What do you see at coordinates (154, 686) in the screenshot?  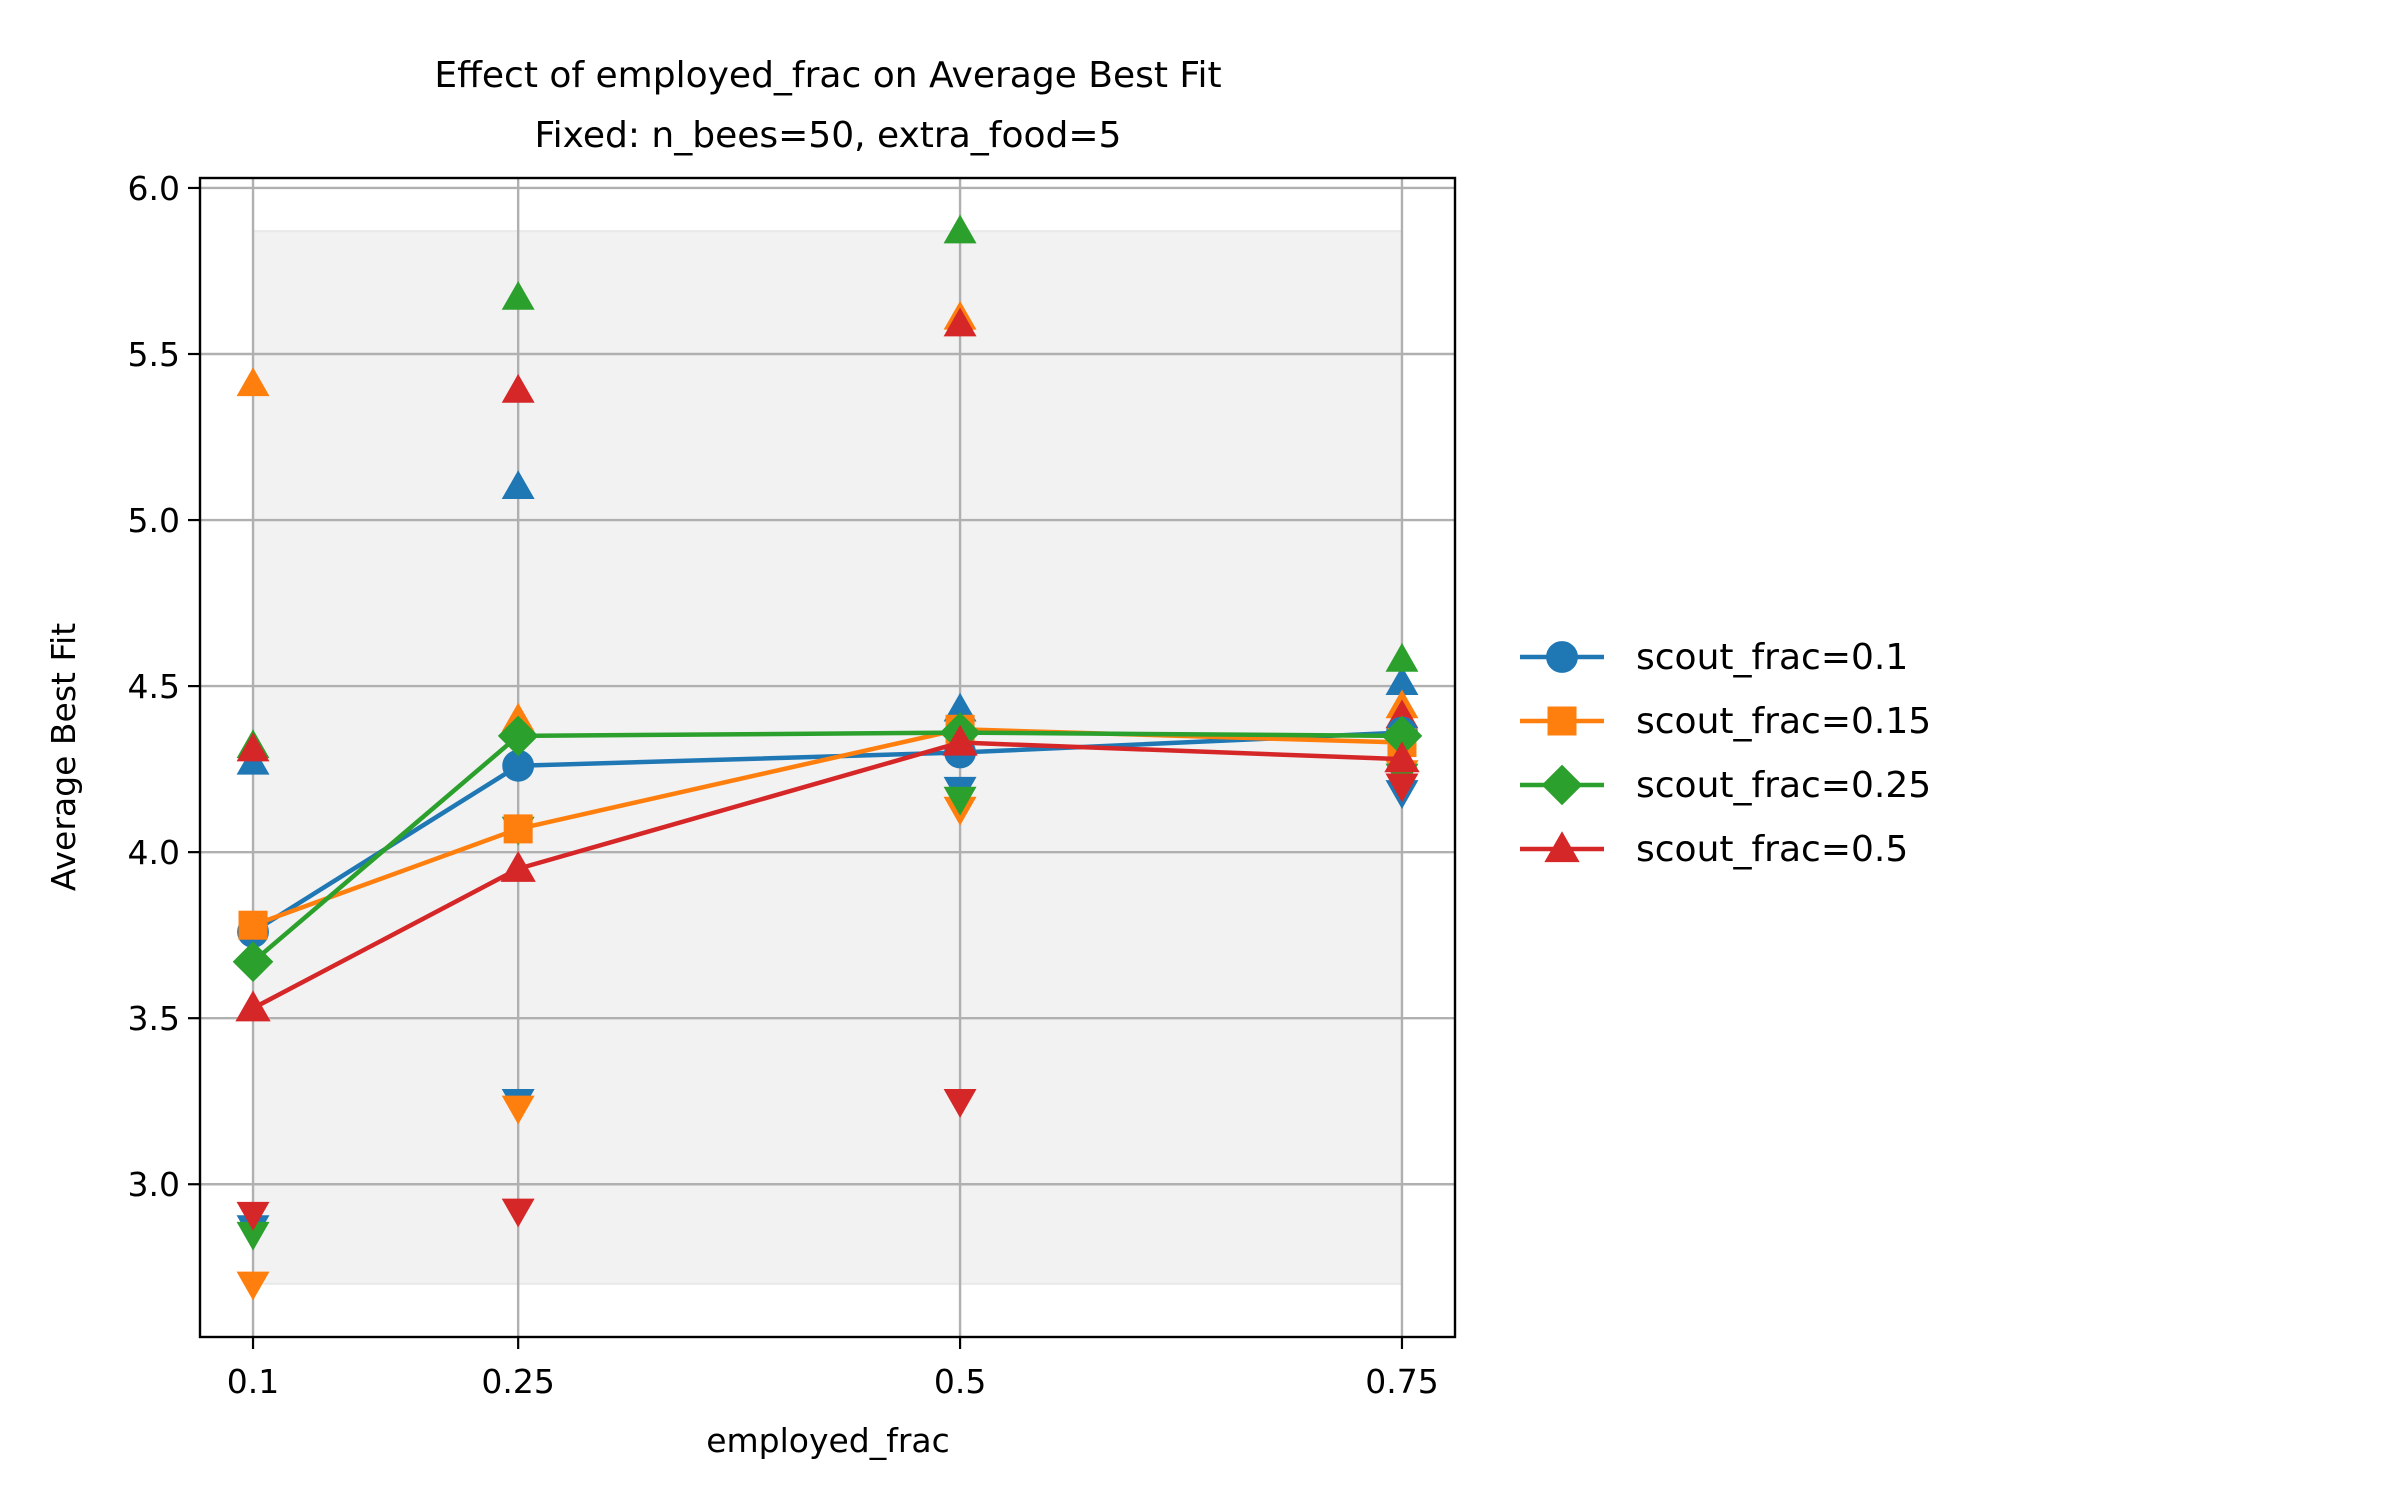 I see `y-tick-label: 4.5` at bounding box center [154, 686].